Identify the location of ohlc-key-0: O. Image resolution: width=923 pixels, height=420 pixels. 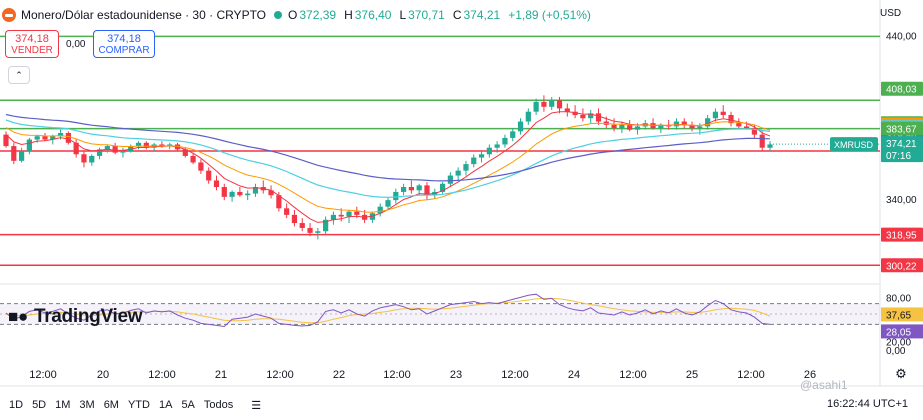
(293, 15).